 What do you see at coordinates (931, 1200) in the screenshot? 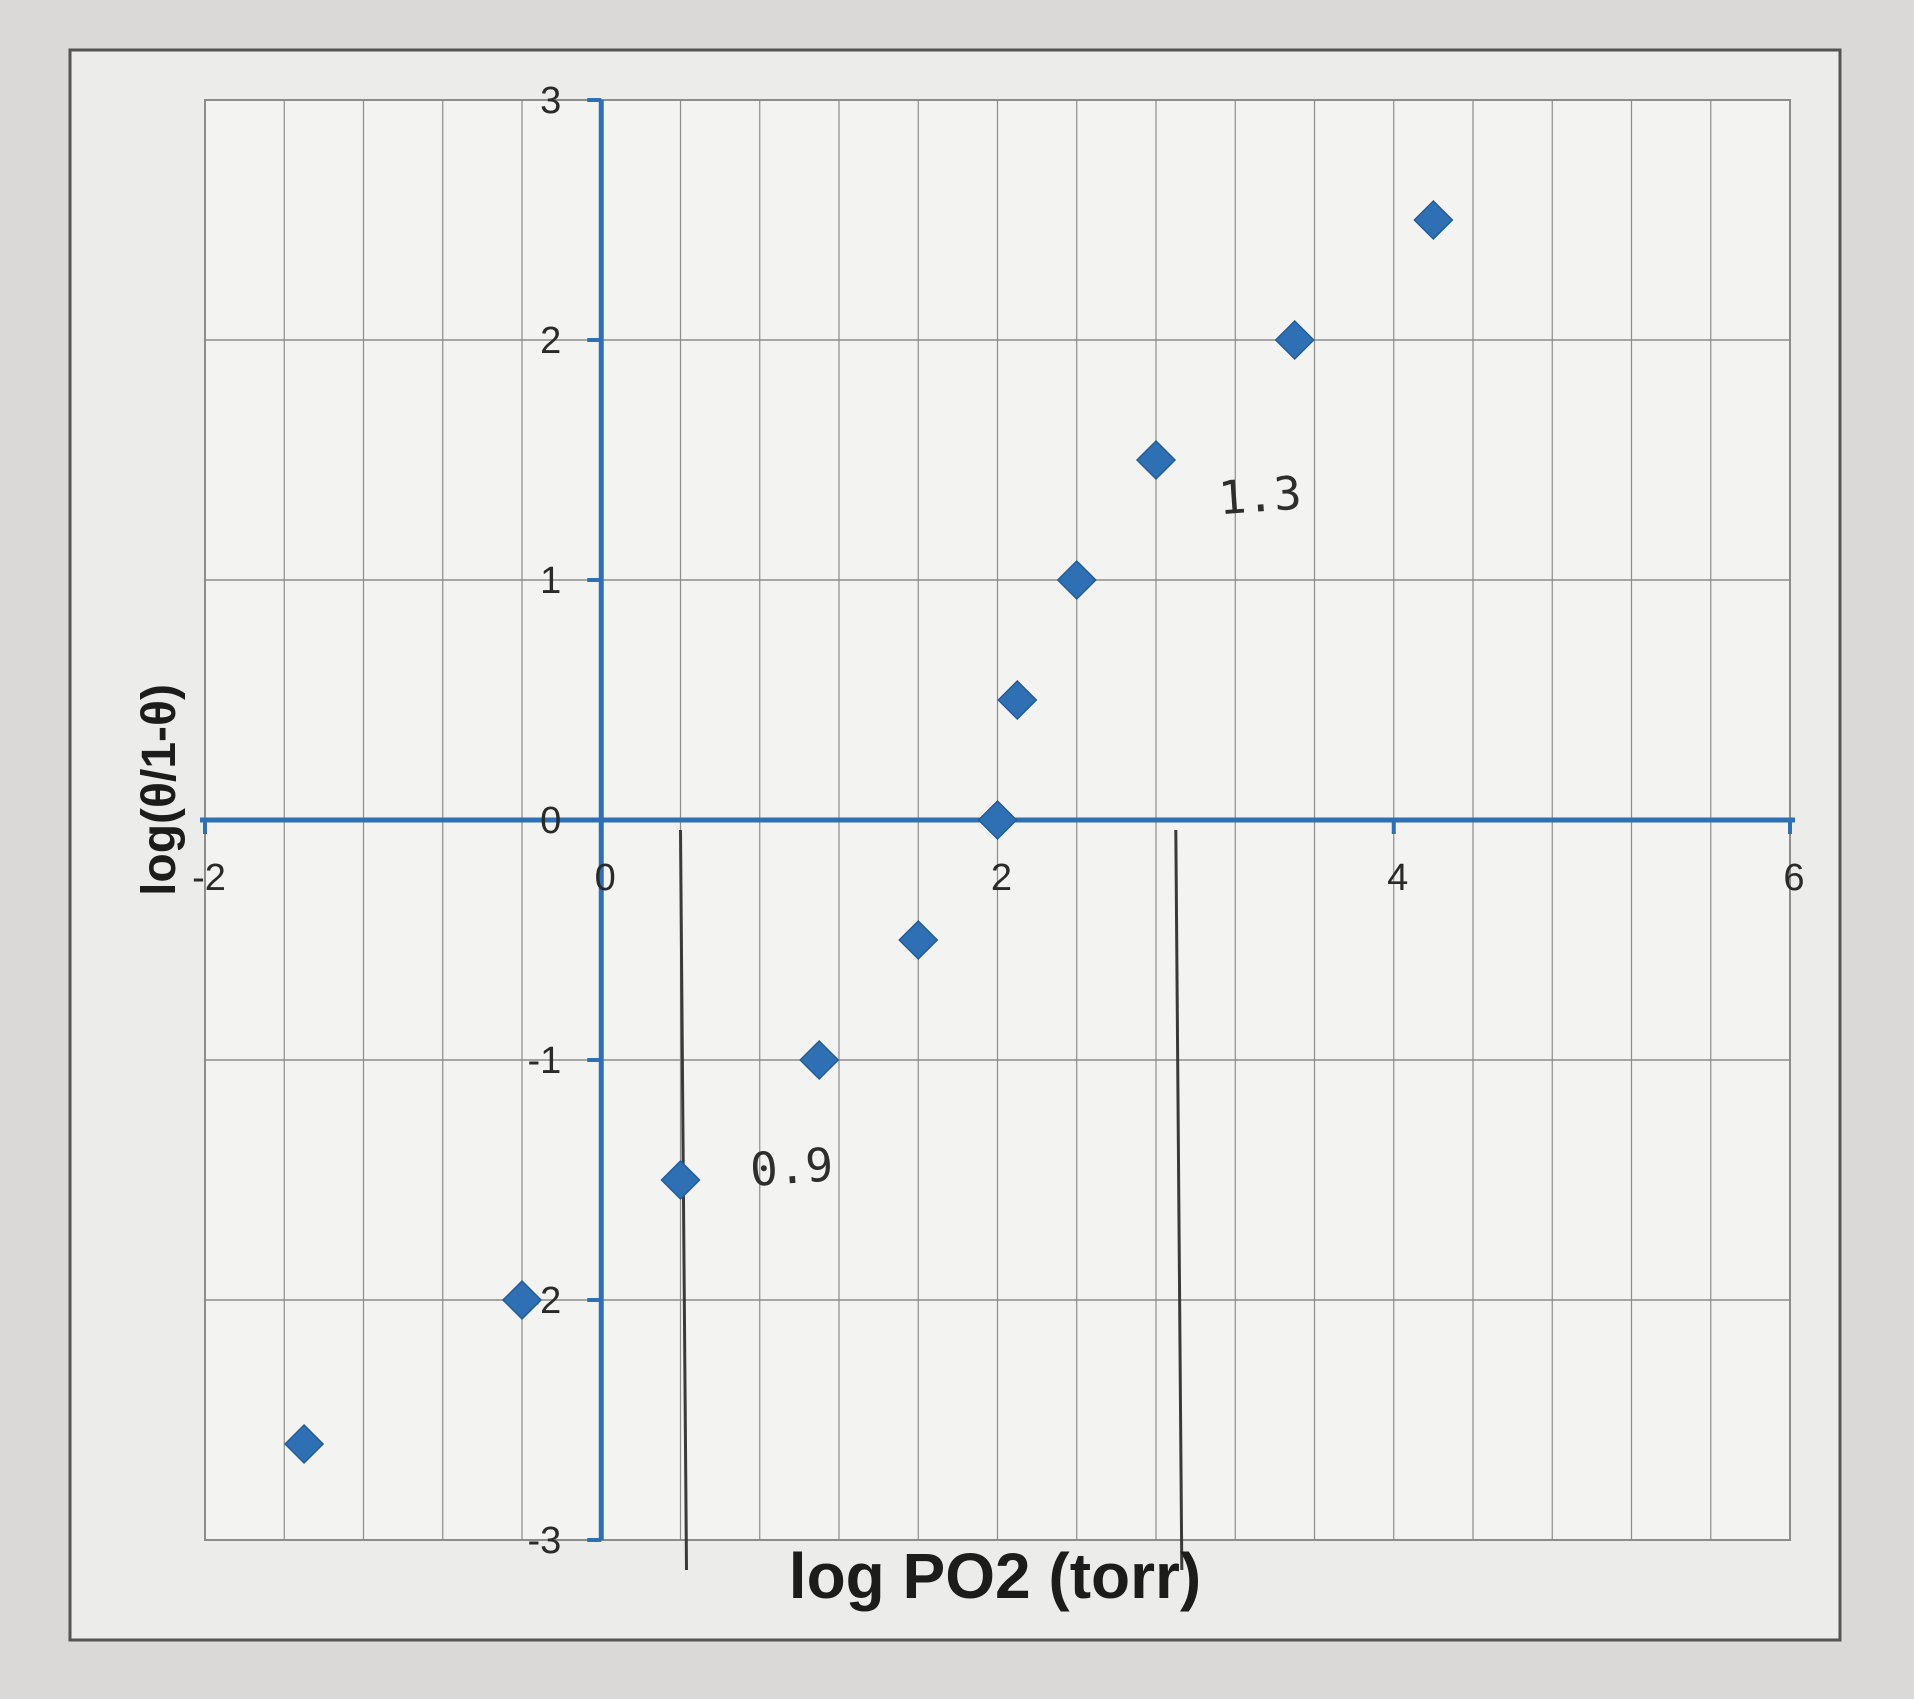
I see `pencil-lines` at bounding box center [931, 1200].